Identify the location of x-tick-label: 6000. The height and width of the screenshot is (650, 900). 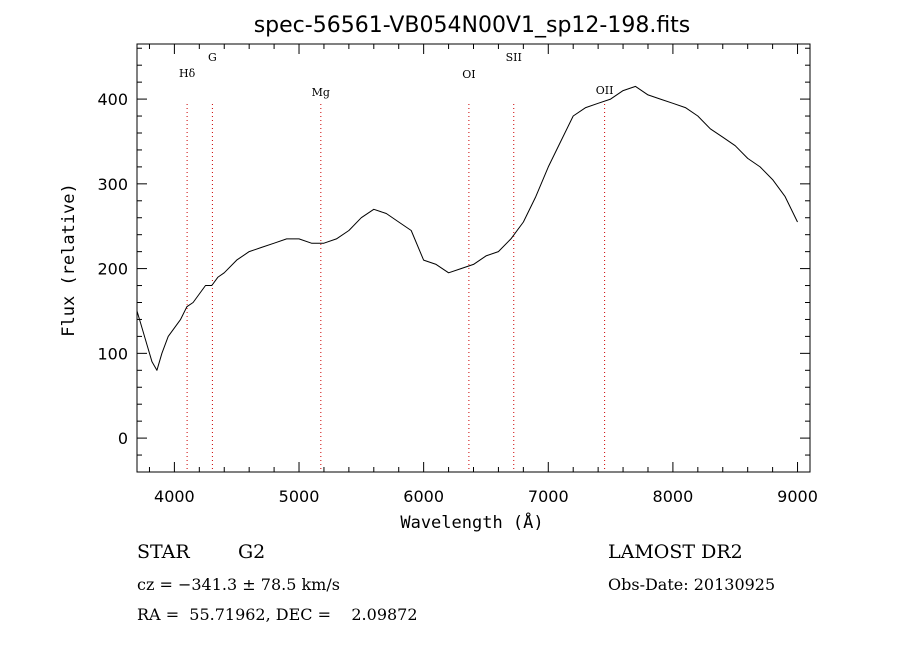
(423, 496).